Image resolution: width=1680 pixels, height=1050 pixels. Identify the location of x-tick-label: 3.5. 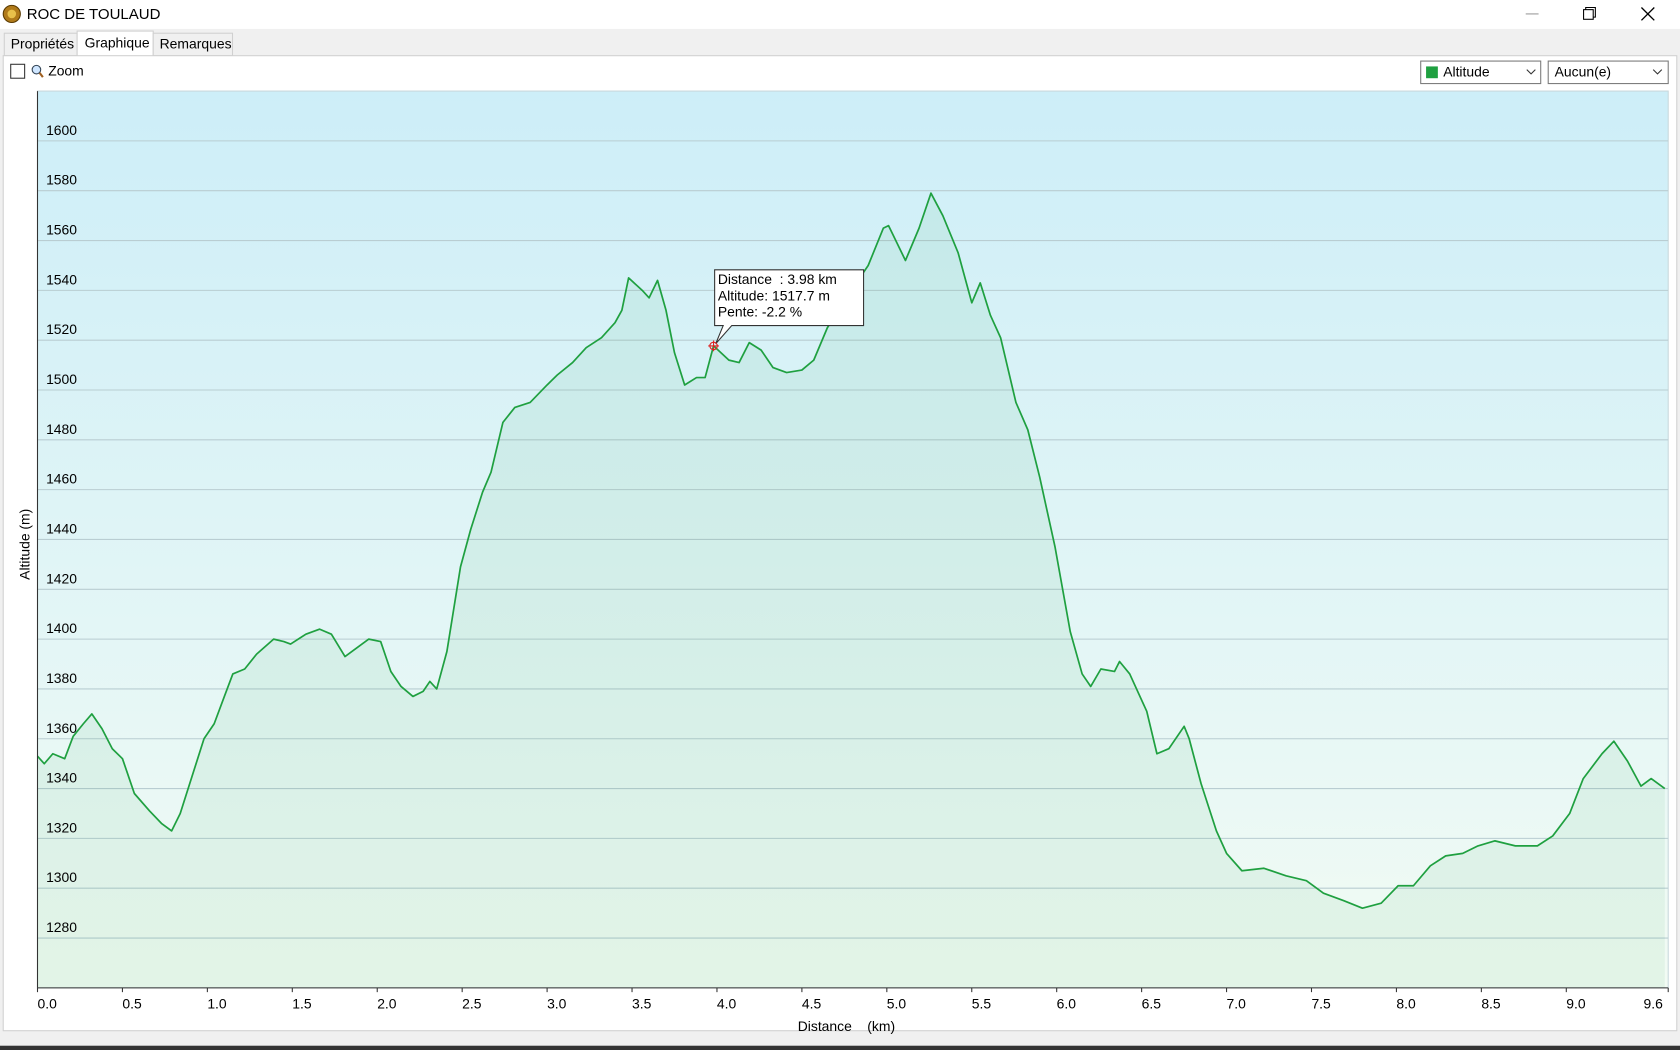
(642, 1004).